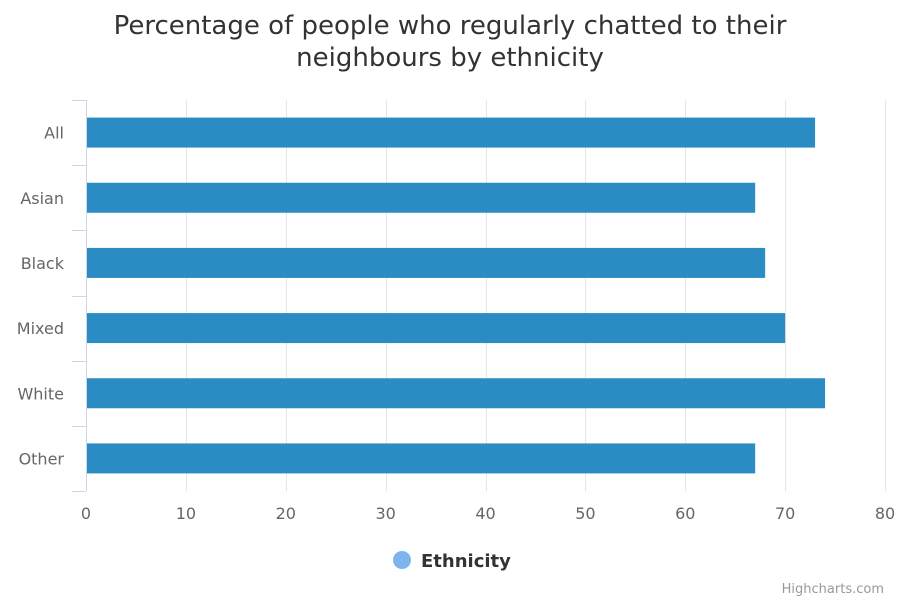 This screenshot has height=600, width=900. What do you see at coordinates (54, 133) in the screenshot?
I see `category-label: All` at bounding box center [54, 133].